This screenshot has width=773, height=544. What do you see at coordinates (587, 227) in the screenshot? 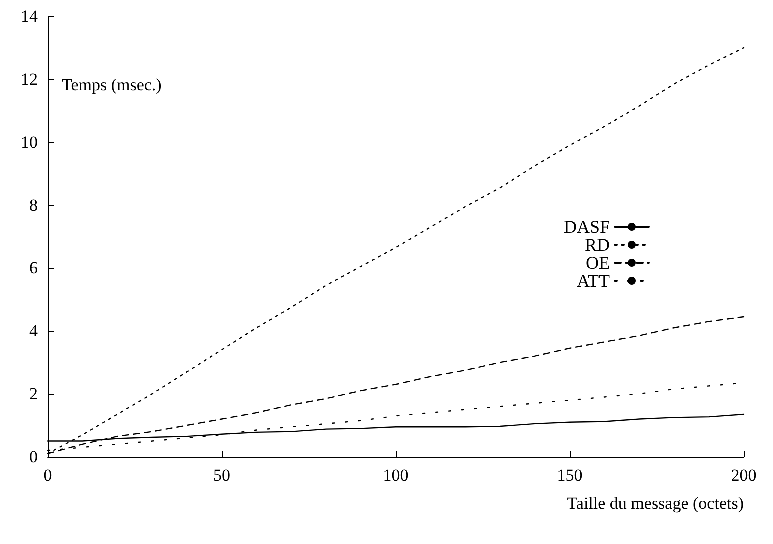
I see `legend-label: DASF` at bounding box center [587, 227].